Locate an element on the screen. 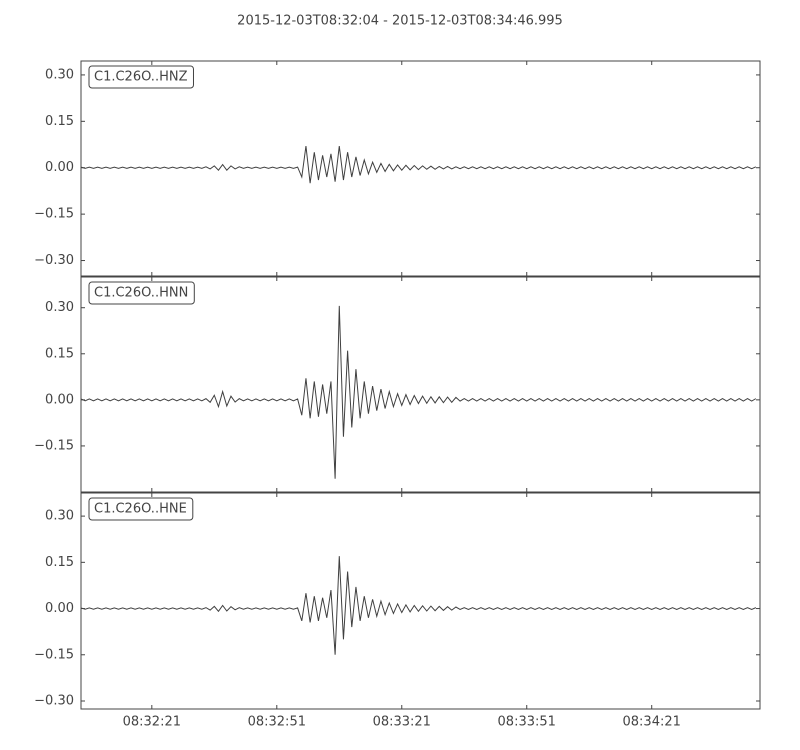  x-tick-label: 08:34:21 is located at coordinates (652, 722).